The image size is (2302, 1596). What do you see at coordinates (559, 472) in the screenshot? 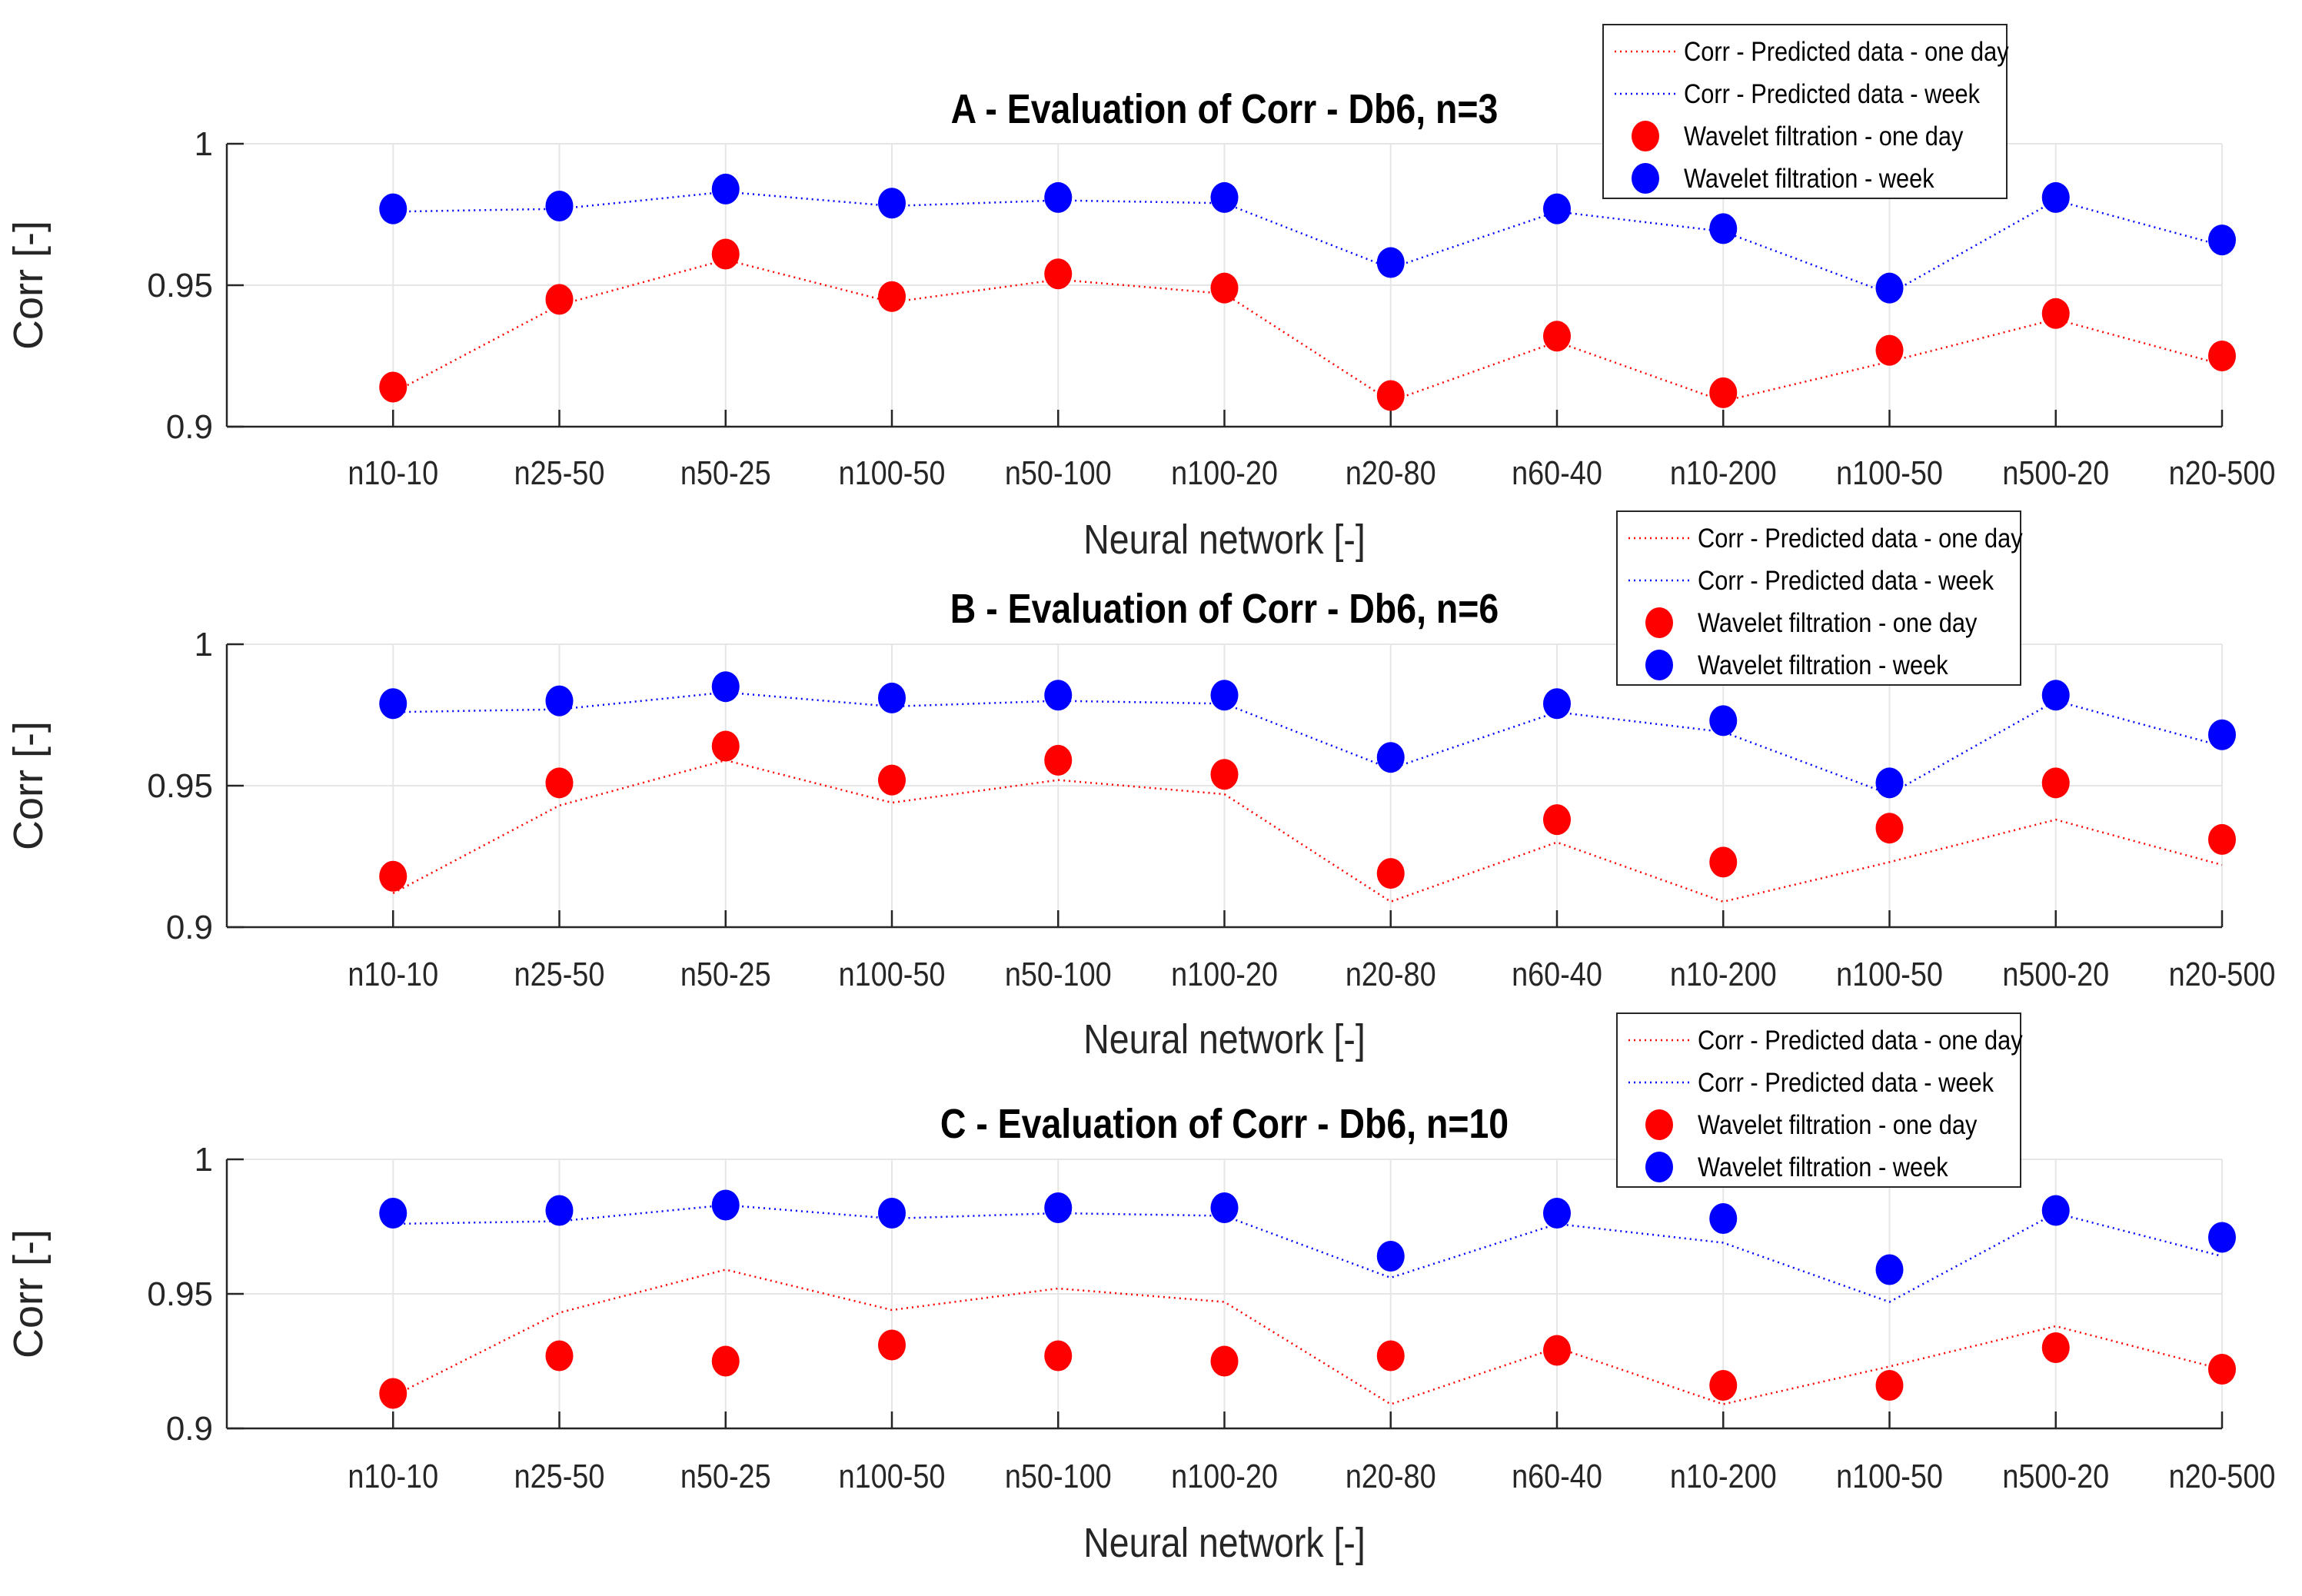
I see `x-tick-label: n25-50` at bounding box center [559, 472].